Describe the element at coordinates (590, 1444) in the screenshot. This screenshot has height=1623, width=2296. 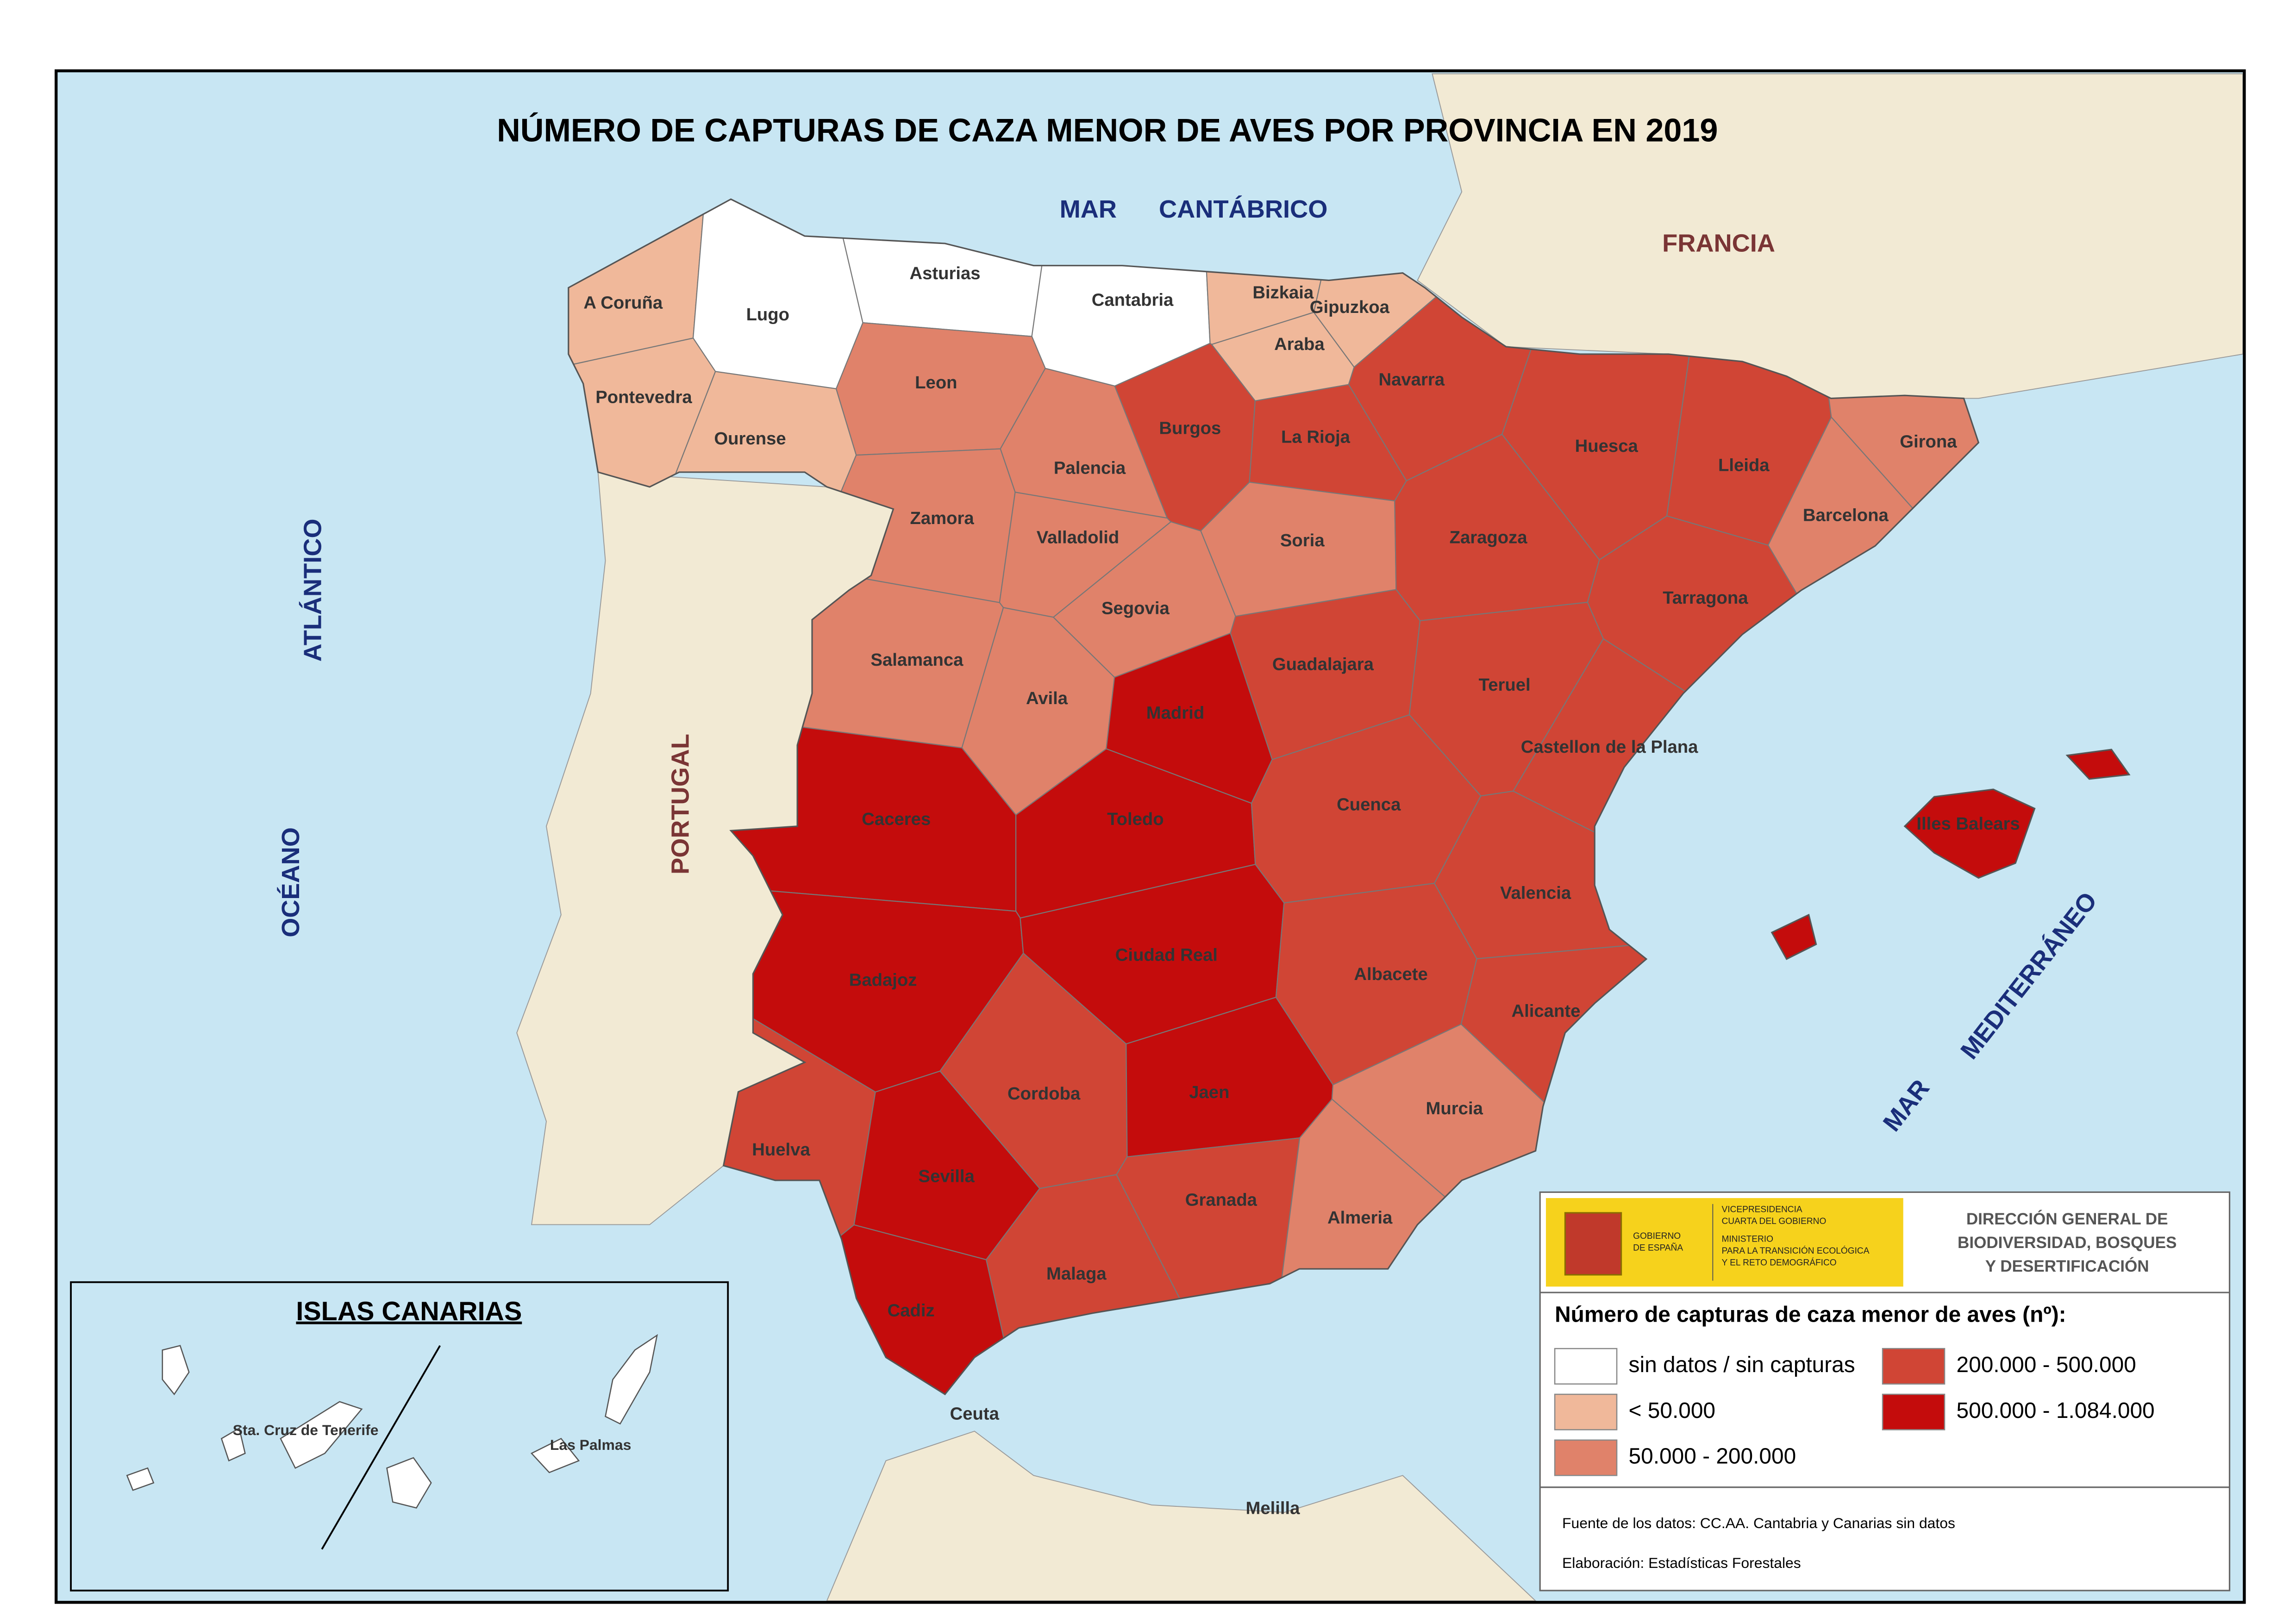
I see `province-label: Las Palmas` at that location.